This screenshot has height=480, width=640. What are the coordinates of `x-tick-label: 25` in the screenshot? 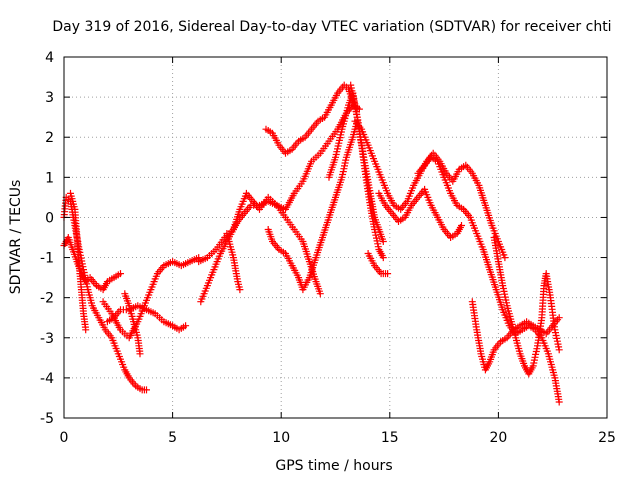 It's located at (607, 438).